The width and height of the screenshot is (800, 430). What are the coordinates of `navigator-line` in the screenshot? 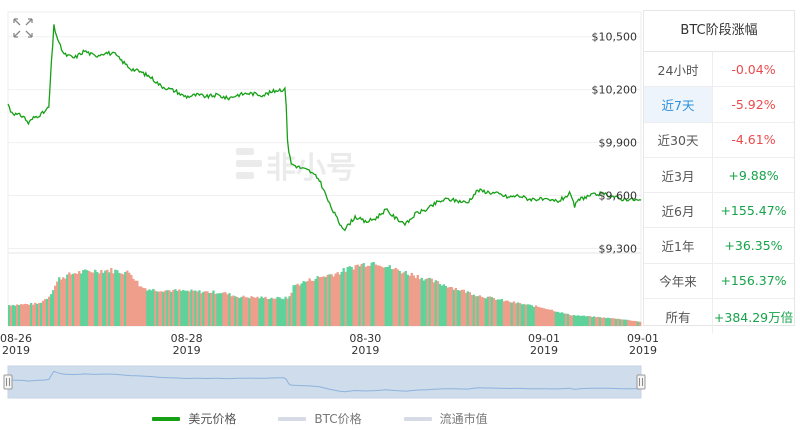 It's located at (324, 381).